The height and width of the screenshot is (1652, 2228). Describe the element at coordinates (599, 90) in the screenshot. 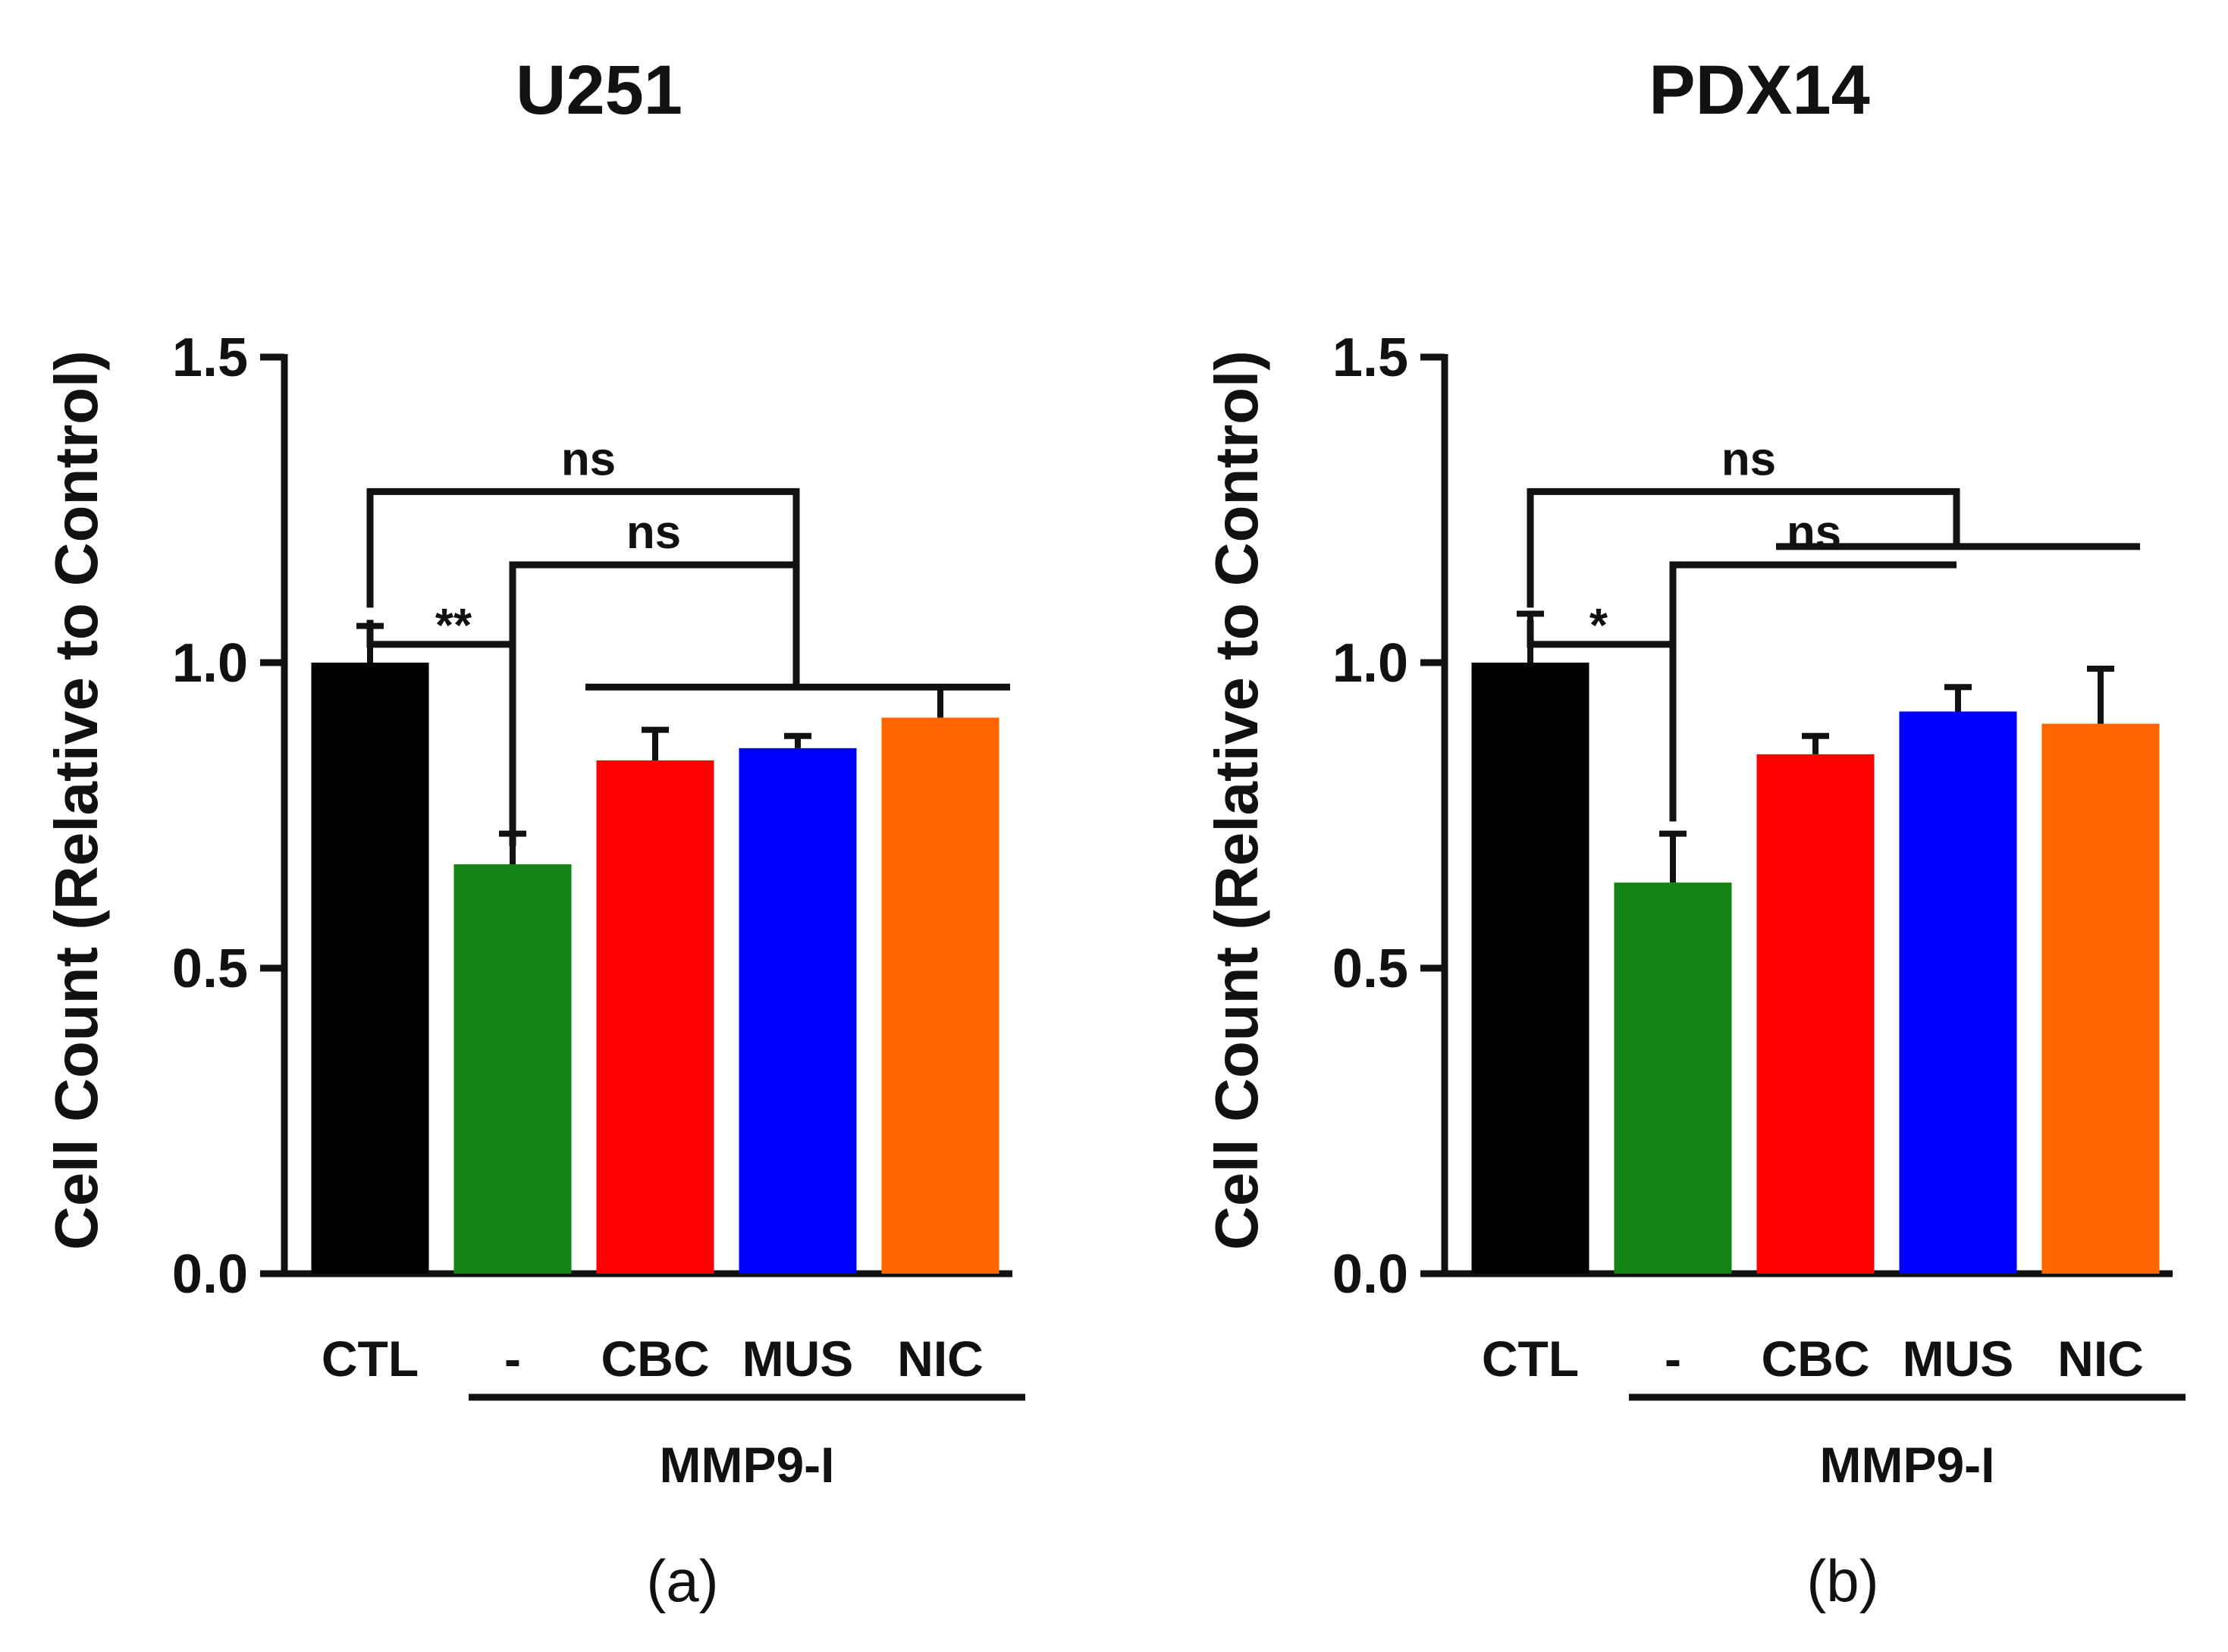

I see `chart-title: U251` at that location.